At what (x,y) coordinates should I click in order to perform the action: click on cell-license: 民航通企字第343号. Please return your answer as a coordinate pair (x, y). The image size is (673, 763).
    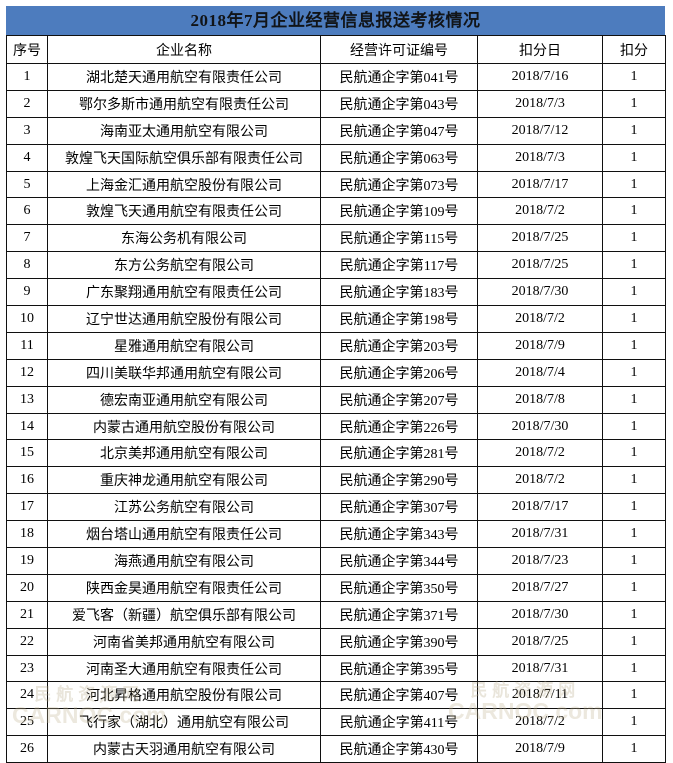
    Looking at the image, I should click on (399, 534).